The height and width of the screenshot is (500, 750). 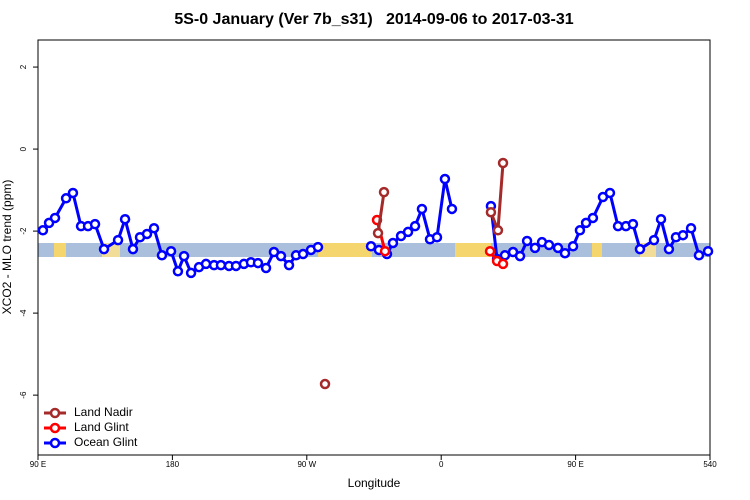 I want to click on x-tick-label: 0, so click(x=441, y=464).